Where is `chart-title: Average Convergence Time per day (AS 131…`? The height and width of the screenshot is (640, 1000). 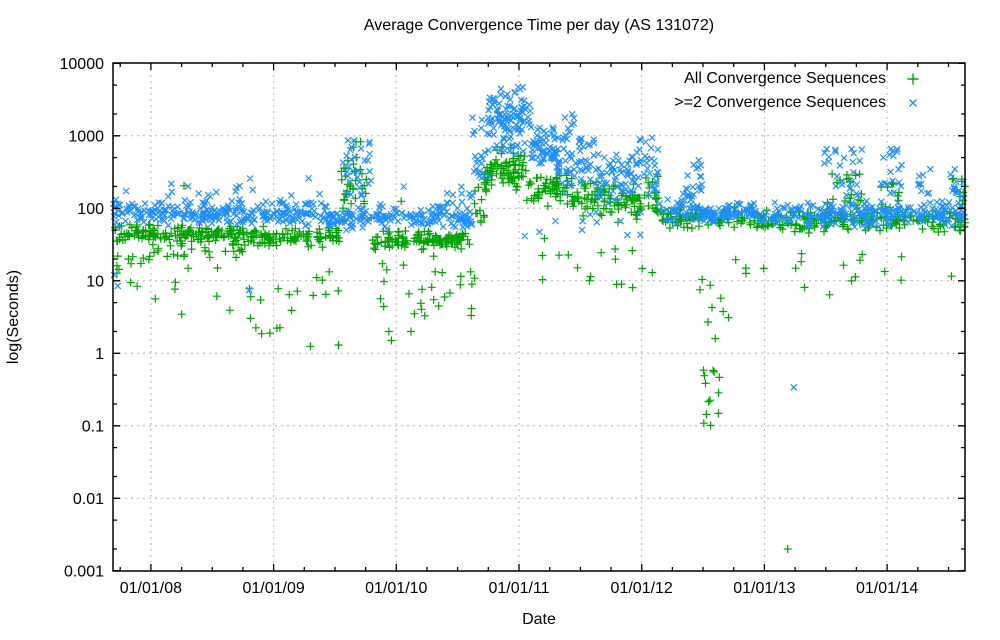
chart-title: Average Convergence Time per day (AS 131… is located at coordinates (539, 25).